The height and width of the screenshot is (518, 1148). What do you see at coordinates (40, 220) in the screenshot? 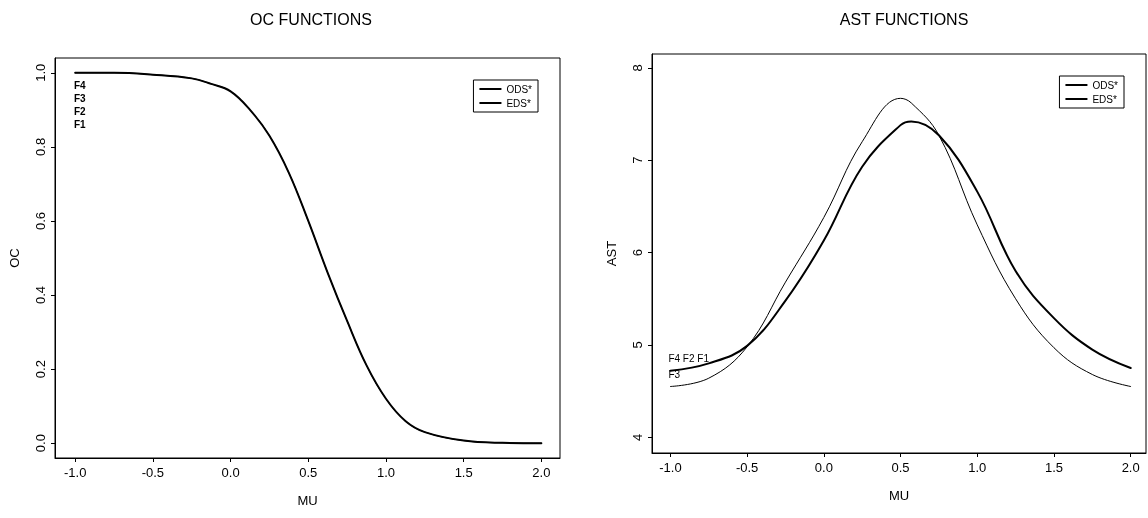
I see `y-tick-label: 0.6` at bounding box center [40, 220].